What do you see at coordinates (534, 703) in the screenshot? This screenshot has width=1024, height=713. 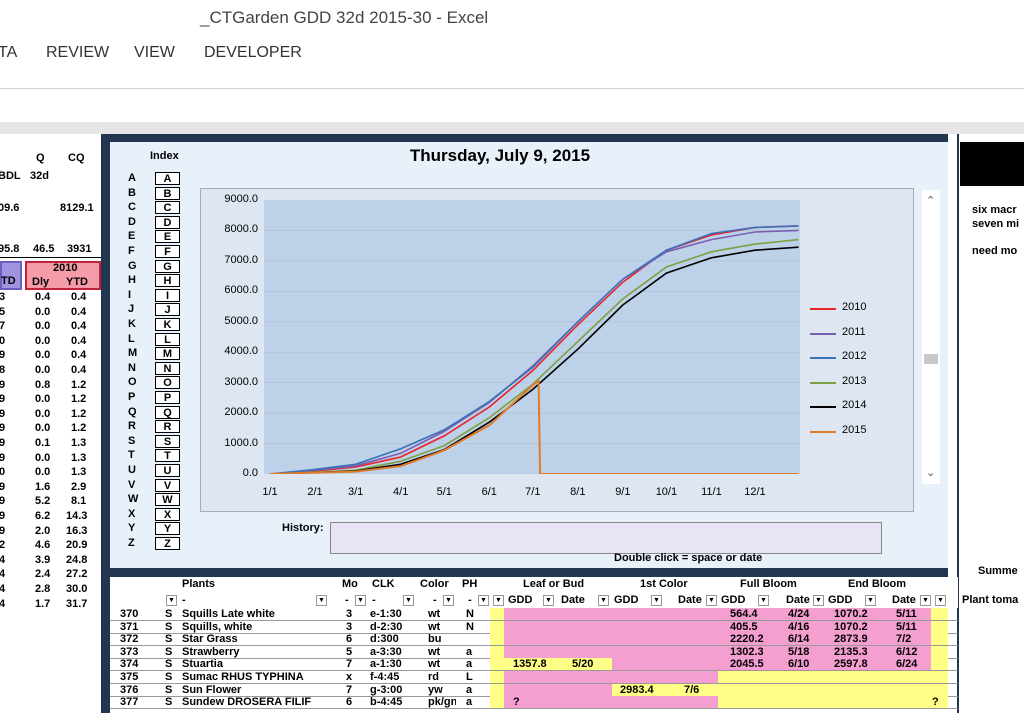 I see `table-row: 377 S Sundew DROSERA FILIF 6 b-4:45 pk/gn a??` at bounding box center [534, 703].